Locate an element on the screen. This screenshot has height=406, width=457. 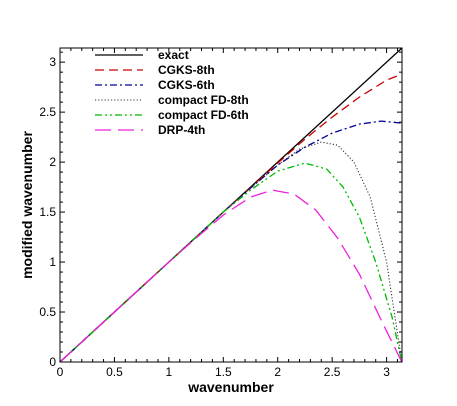
legend-label-4: compact FD-6th is located at coordinates (203, 115).